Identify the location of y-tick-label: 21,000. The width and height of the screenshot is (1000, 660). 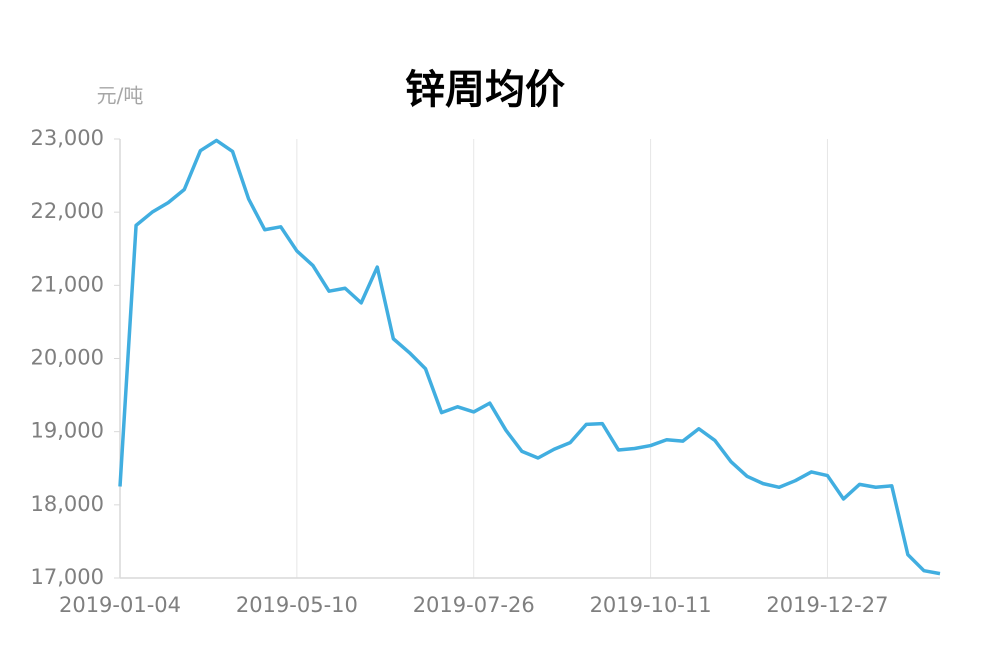
(67, 284).